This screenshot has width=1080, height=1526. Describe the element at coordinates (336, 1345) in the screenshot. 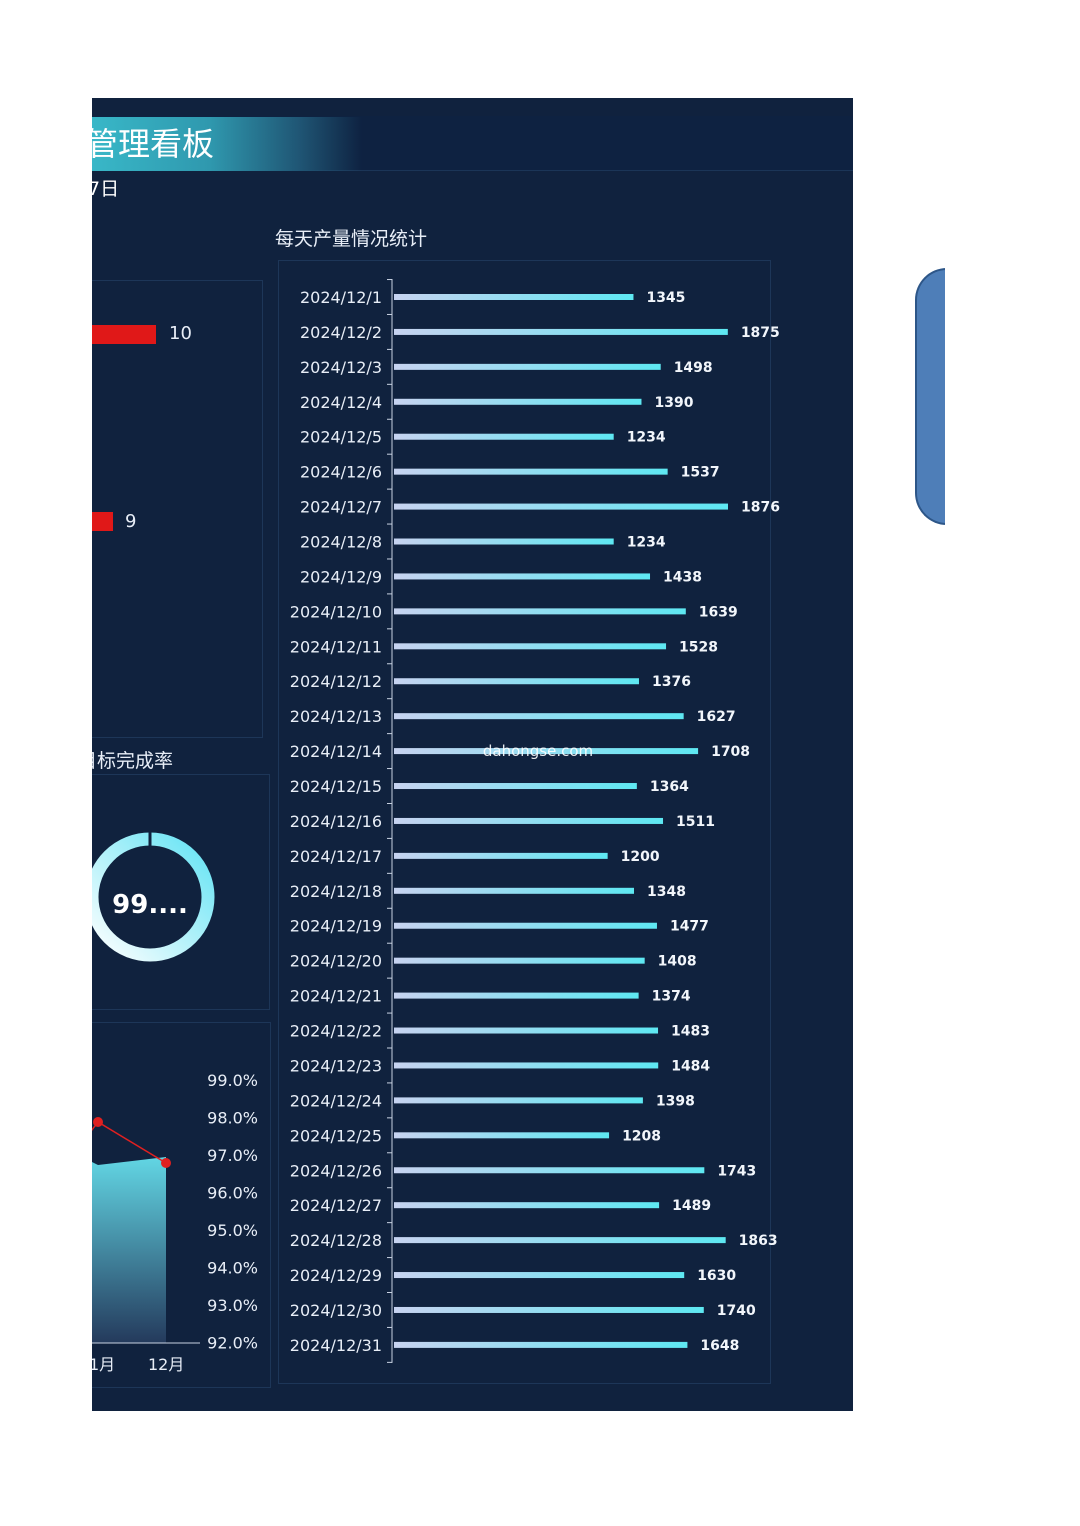

I see `y-tick-label: 2024/12/31` at that location.